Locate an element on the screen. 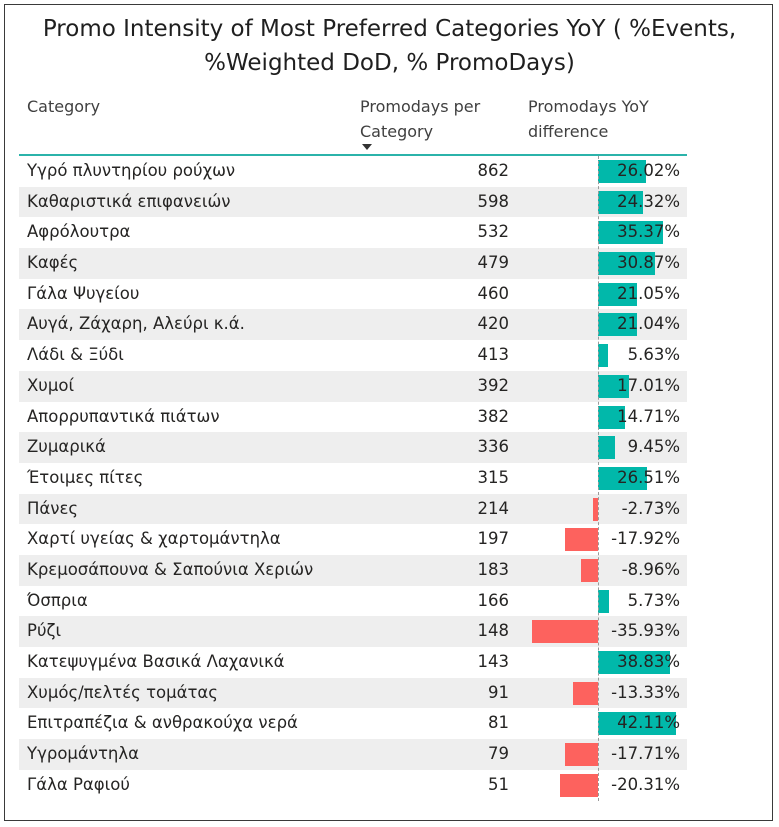 The image size is (779, 827). column-header-yoy: Promodays YoY difference is located at coordinates (588, 119).